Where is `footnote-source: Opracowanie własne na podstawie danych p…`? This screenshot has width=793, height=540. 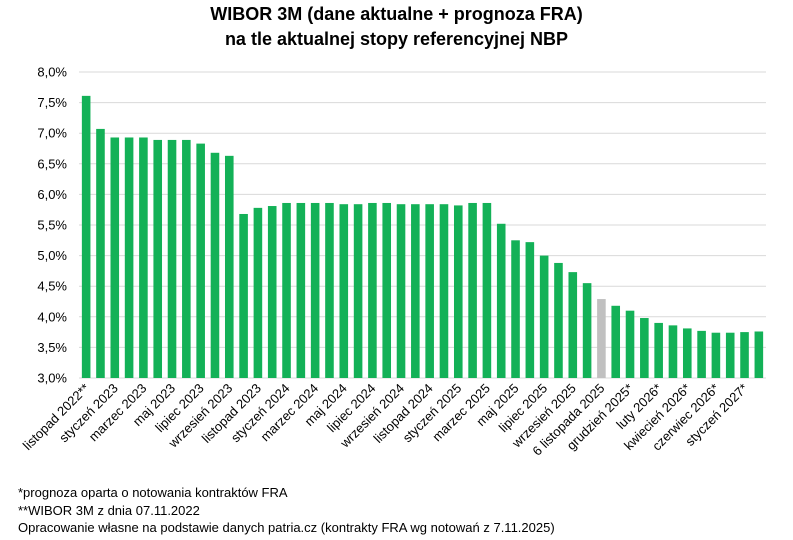 footnote-source: Opracowanie własne na podstawie danych p… is located at coordinates (286, 527).